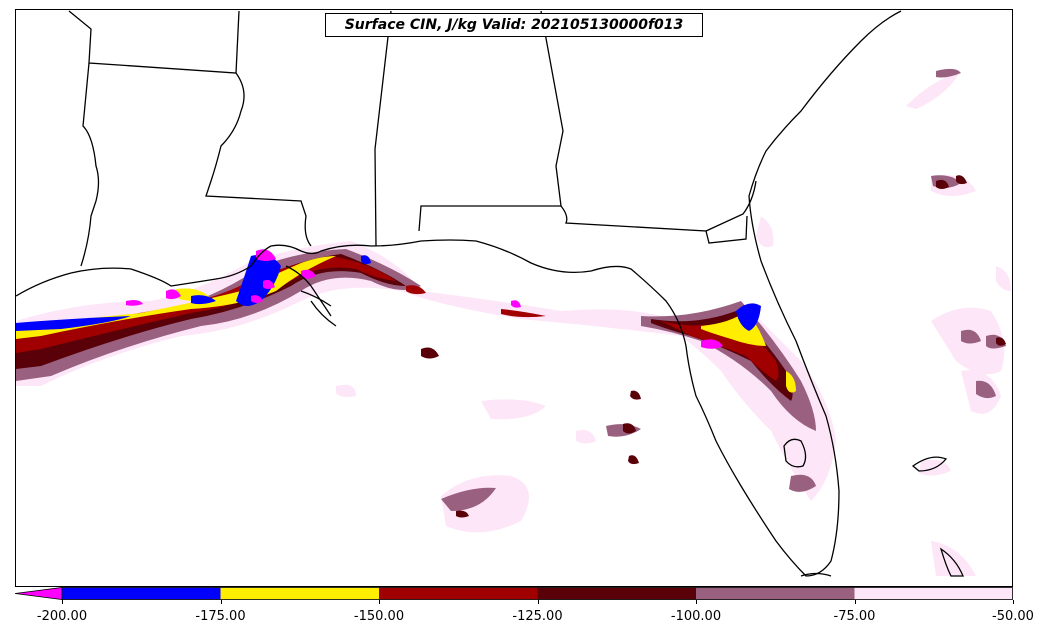 The height and width of the screenshot is (633, 1044). I want to click on colorbar-tick-label: -100.00, so click(696, 616).